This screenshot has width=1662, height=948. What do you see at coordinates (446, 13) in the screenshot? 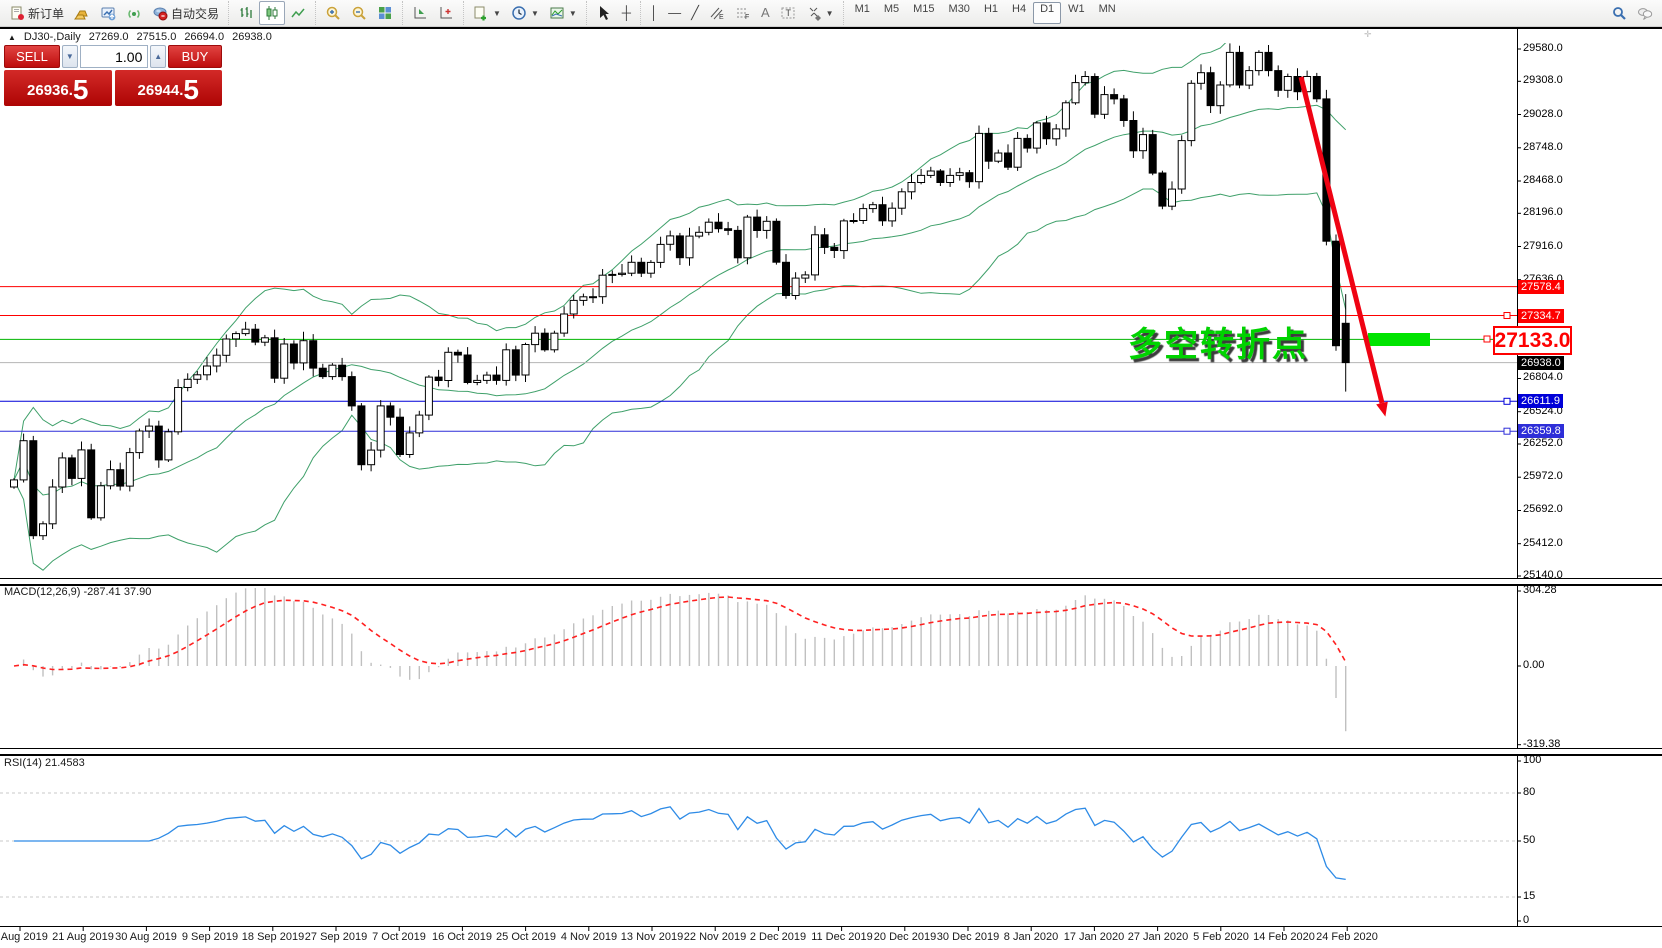
I see `indicator-add-window-button` at bounding box center [446, 13].